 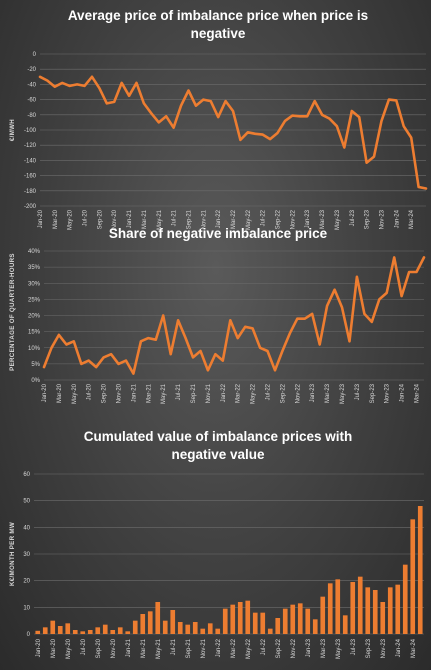 I want to click on x-tick-label: Jul-21, so click(x=175, y=217).